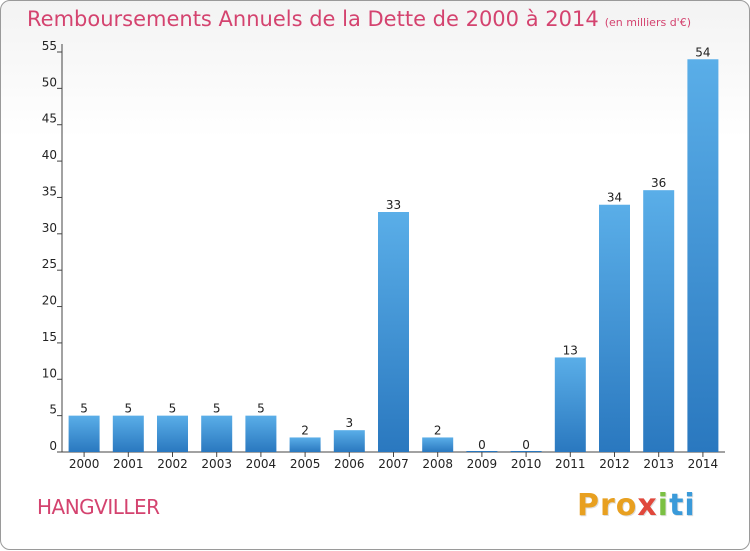  What do you see at coordinates (49, 82) in the screenshot?
I see `y-tick-label: 50` at bounding box center [49, 82].